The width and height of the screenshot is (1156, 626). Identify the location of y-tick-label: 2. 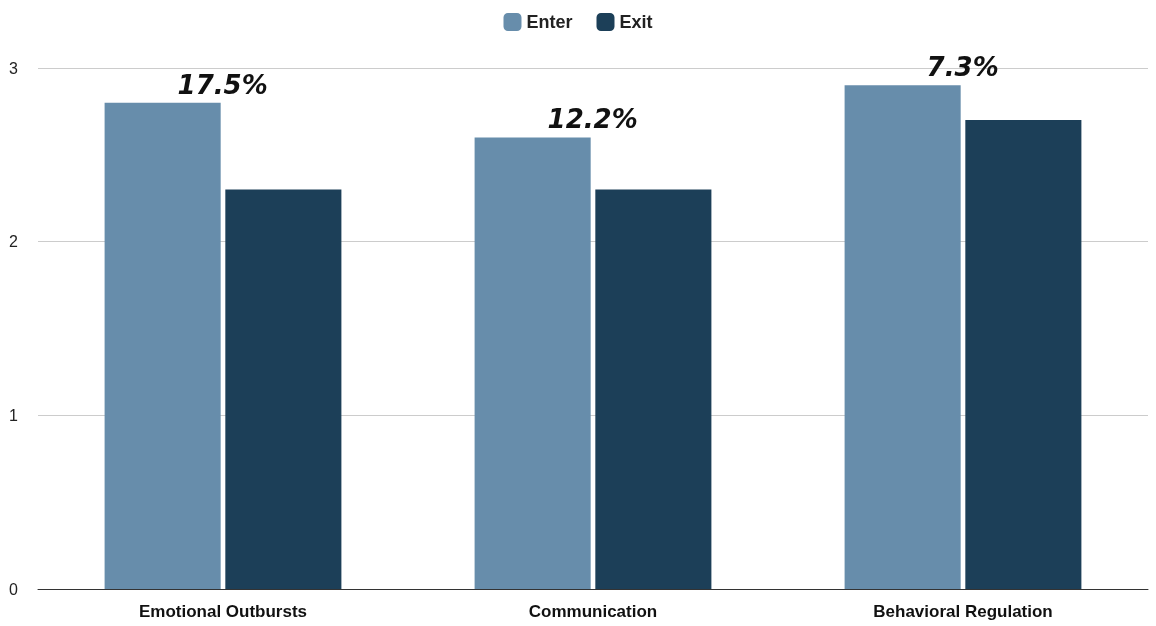
(14, 242).